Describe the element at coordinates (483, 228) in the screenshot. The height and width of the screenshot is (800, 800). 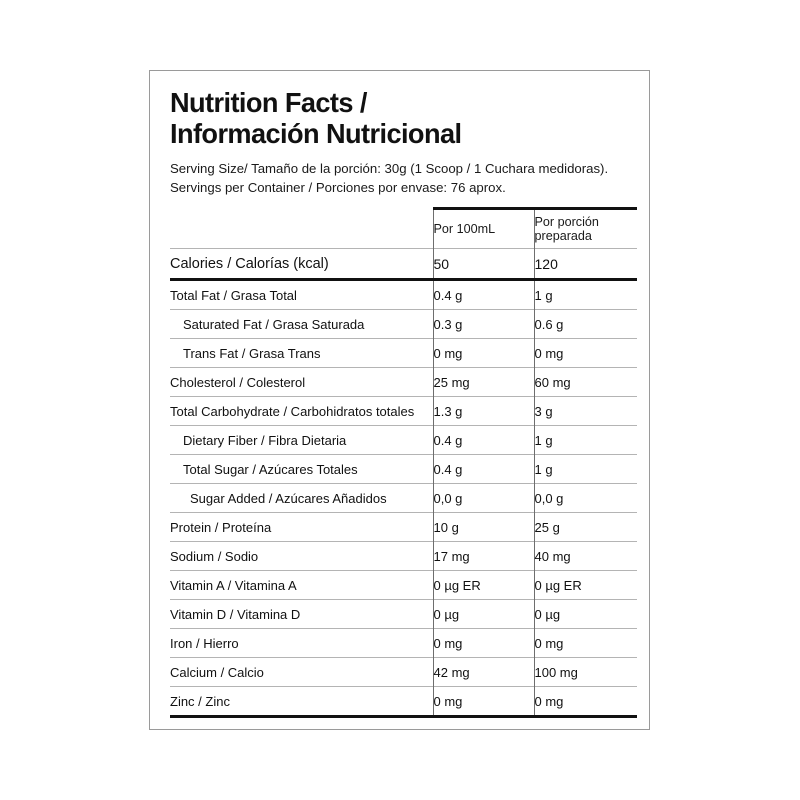
I see `column-header-per-100ml: Por 100mL` at that location.